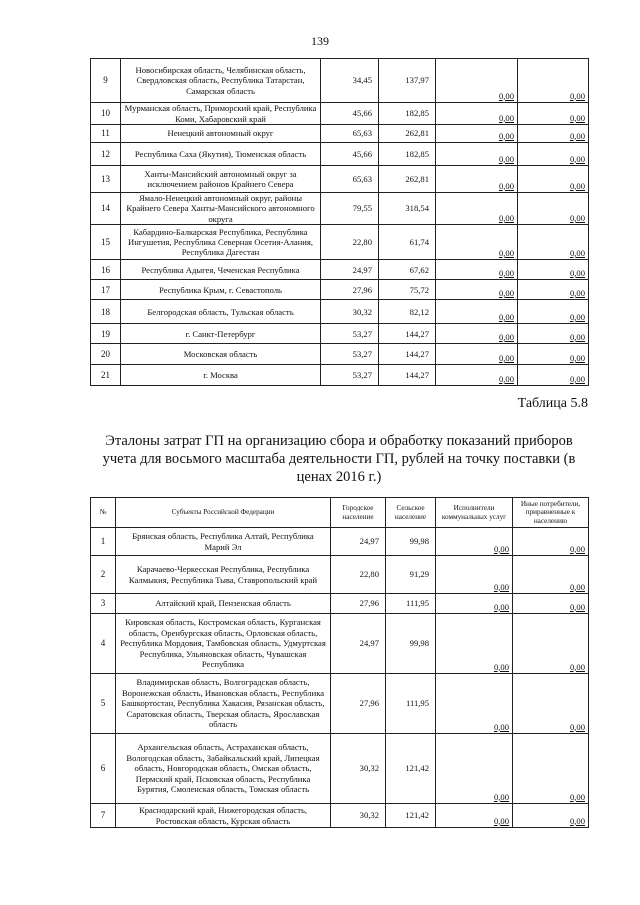 The width and height of the screenshot is (640, 905). Describe the element at coordinates (419, 311) in the screenshot. I see `rural-value-text: 82,12` at that location.